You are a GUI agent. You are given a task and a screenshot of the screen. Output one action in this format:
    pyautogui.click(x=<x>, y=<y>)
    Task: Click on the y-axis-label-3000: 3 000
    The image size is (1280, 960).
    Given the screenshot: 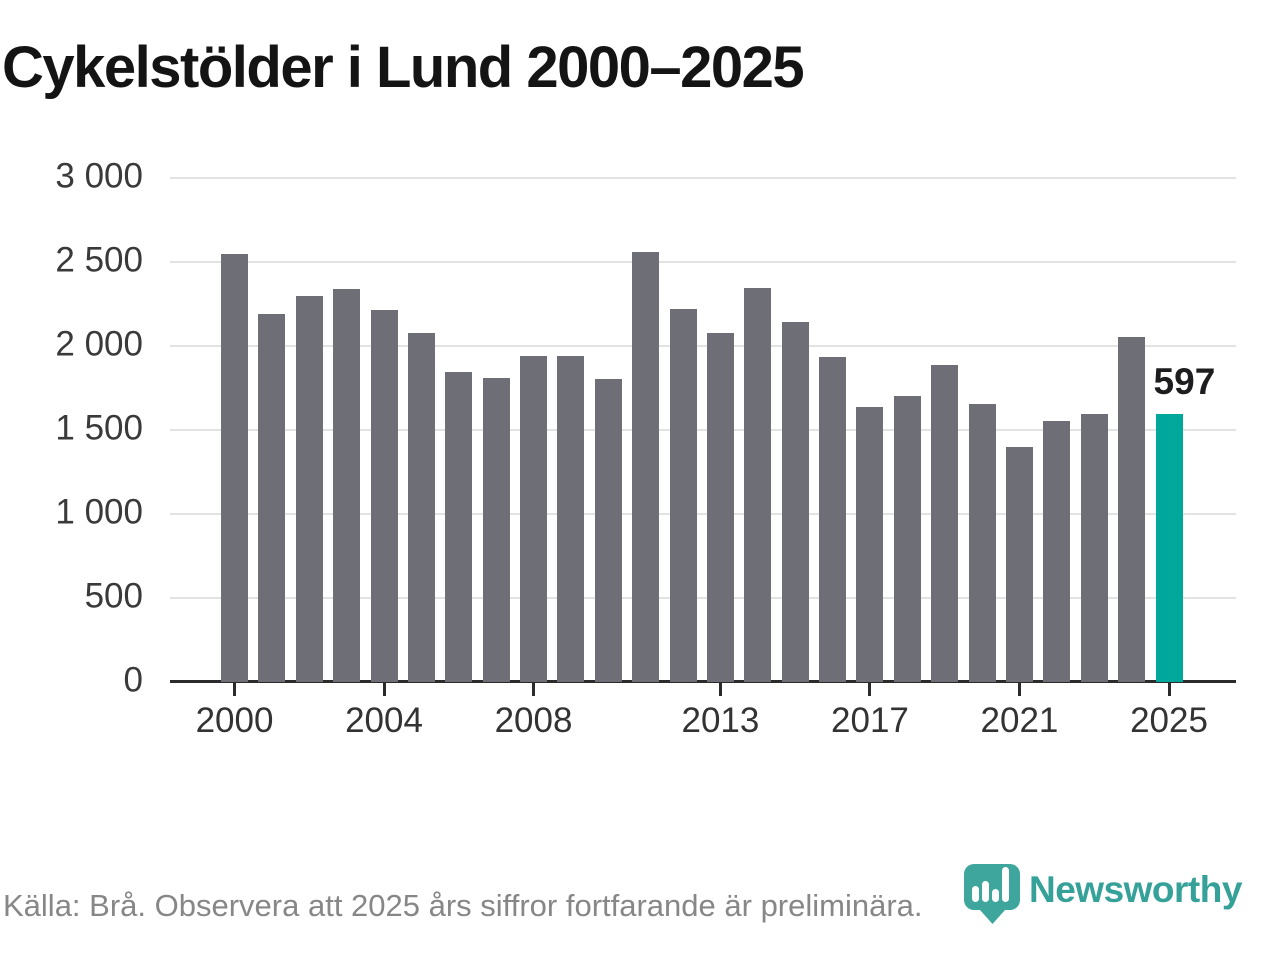 What is the action you would take?
    pyautogui.click(x=99, y=176)
    